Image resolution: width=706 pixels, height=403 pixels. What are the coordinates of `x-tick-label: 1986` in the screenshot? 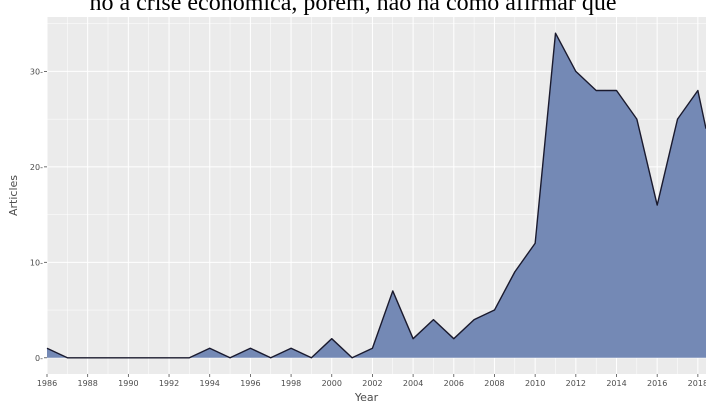 It's located at (47, 383).